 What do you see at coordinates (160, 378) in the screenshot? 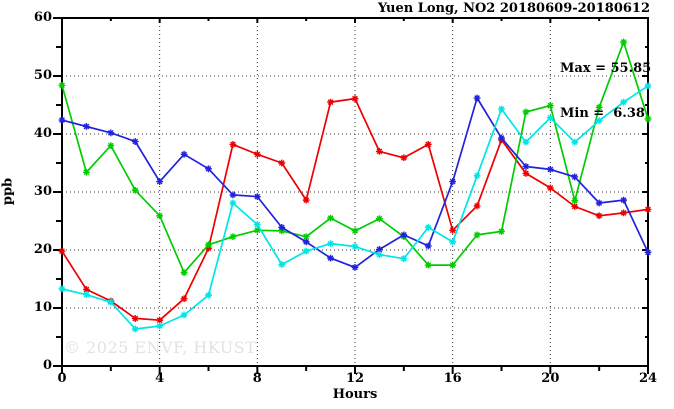
I see `x-tick-label: 4` at bounding box center [160, 378].